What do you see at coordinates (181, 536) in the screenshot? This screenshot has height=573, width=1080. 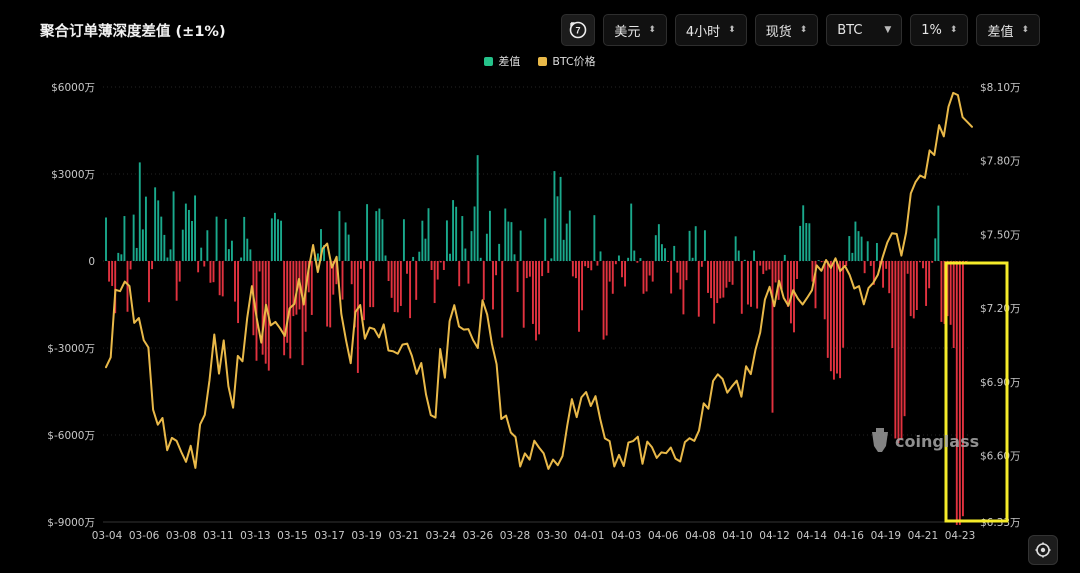 I see `x-tick-label: 03-08` at bounding box center [181, 536].